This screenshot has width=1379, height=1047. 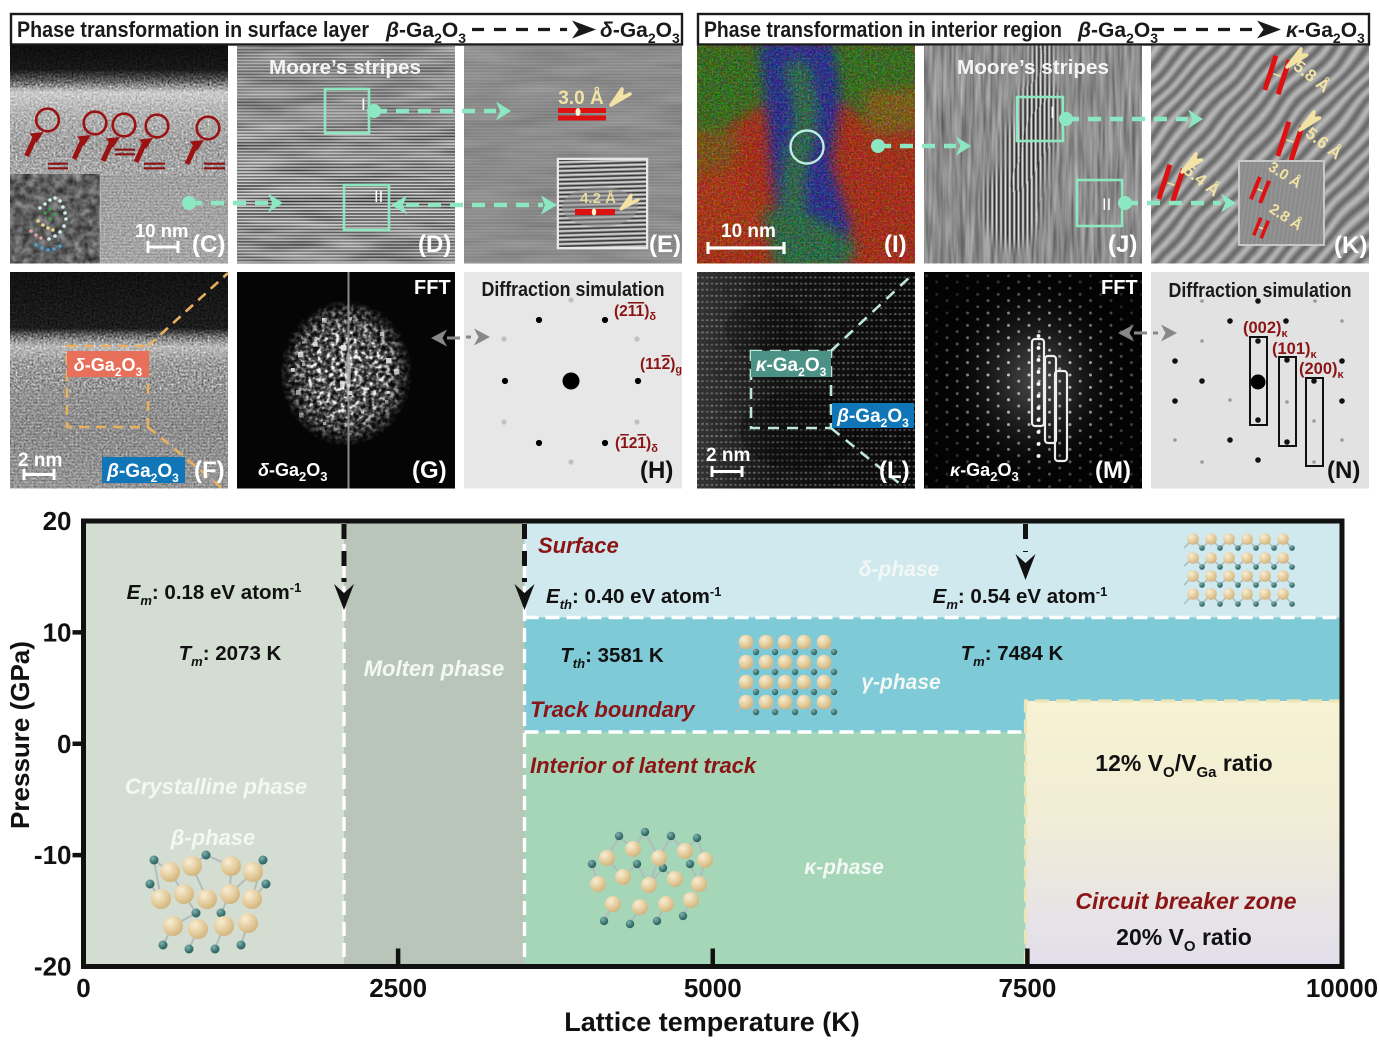 What do you see at coordinates (1343, 470) in the screenshot?
I see `svg-text: (N)` at bounding box center [1343, 470].